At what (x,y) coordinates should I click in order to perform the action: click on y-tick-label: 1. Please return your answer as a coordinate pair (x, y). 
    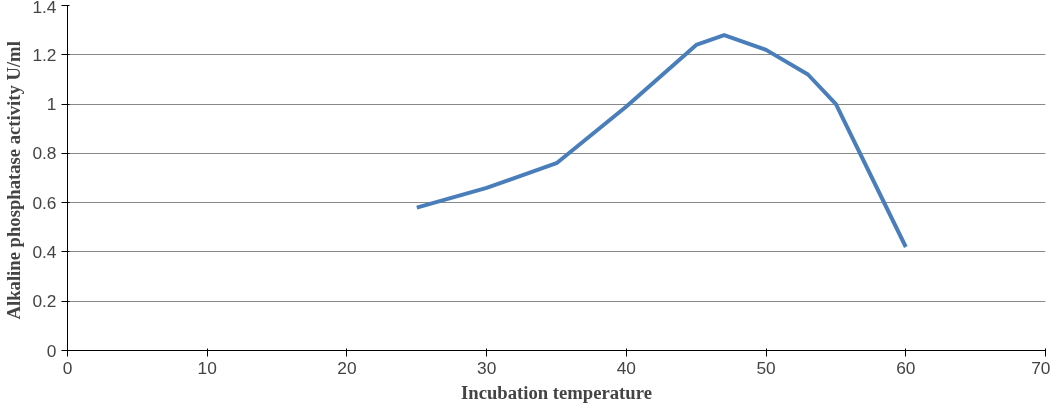
    Looking at the image, I should click on (51, 104).